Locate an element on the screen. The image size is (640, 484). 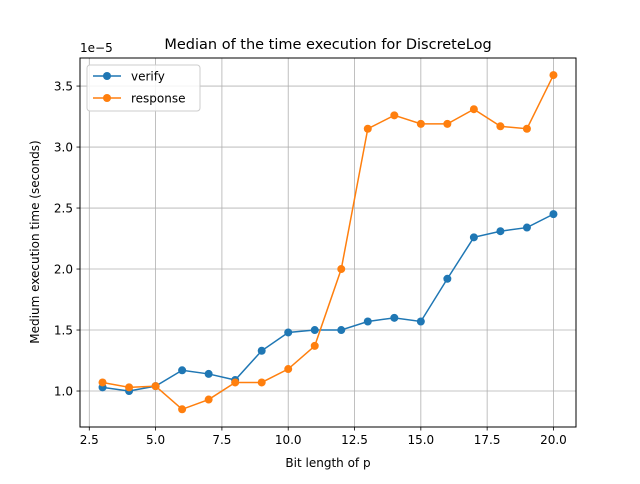
legend-label-response: response is located at coordinates (158, 99).